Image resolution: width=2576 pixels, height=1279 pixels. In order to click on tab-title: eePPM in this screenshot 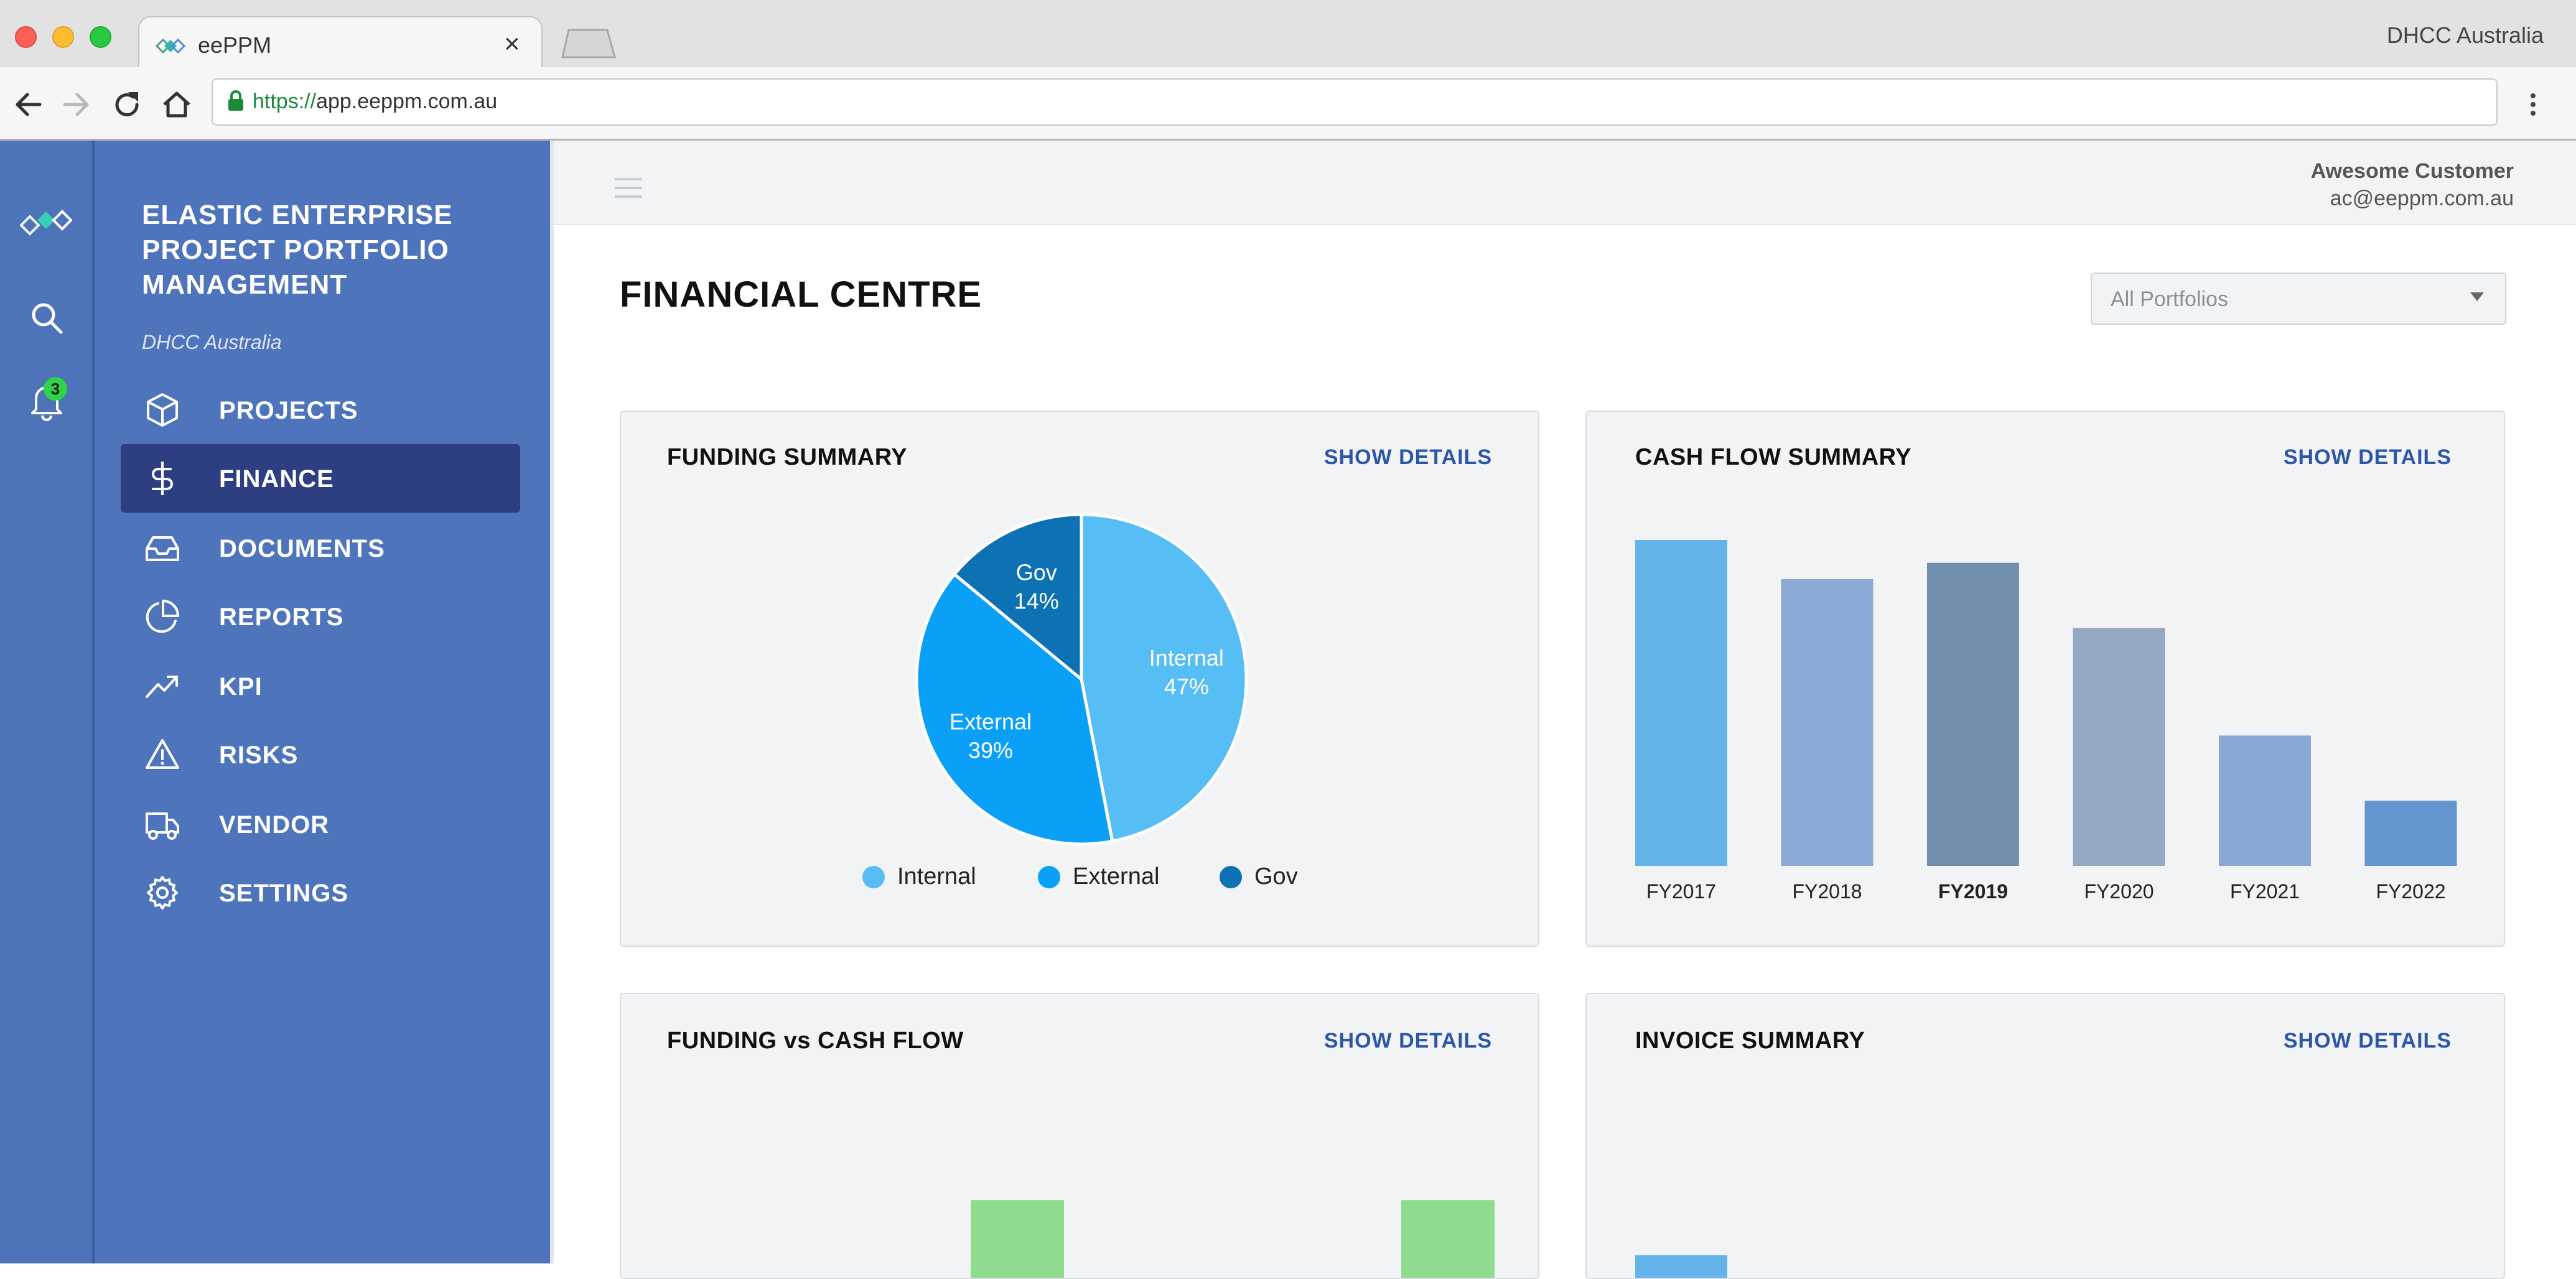, I will do `click(235, 45)`.